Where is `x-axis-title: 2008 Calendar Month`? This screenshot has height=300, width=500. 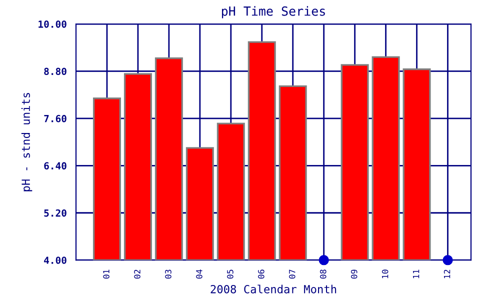 x-axis-title: 2008 Calendar Month is located at coordinates (273, 289).